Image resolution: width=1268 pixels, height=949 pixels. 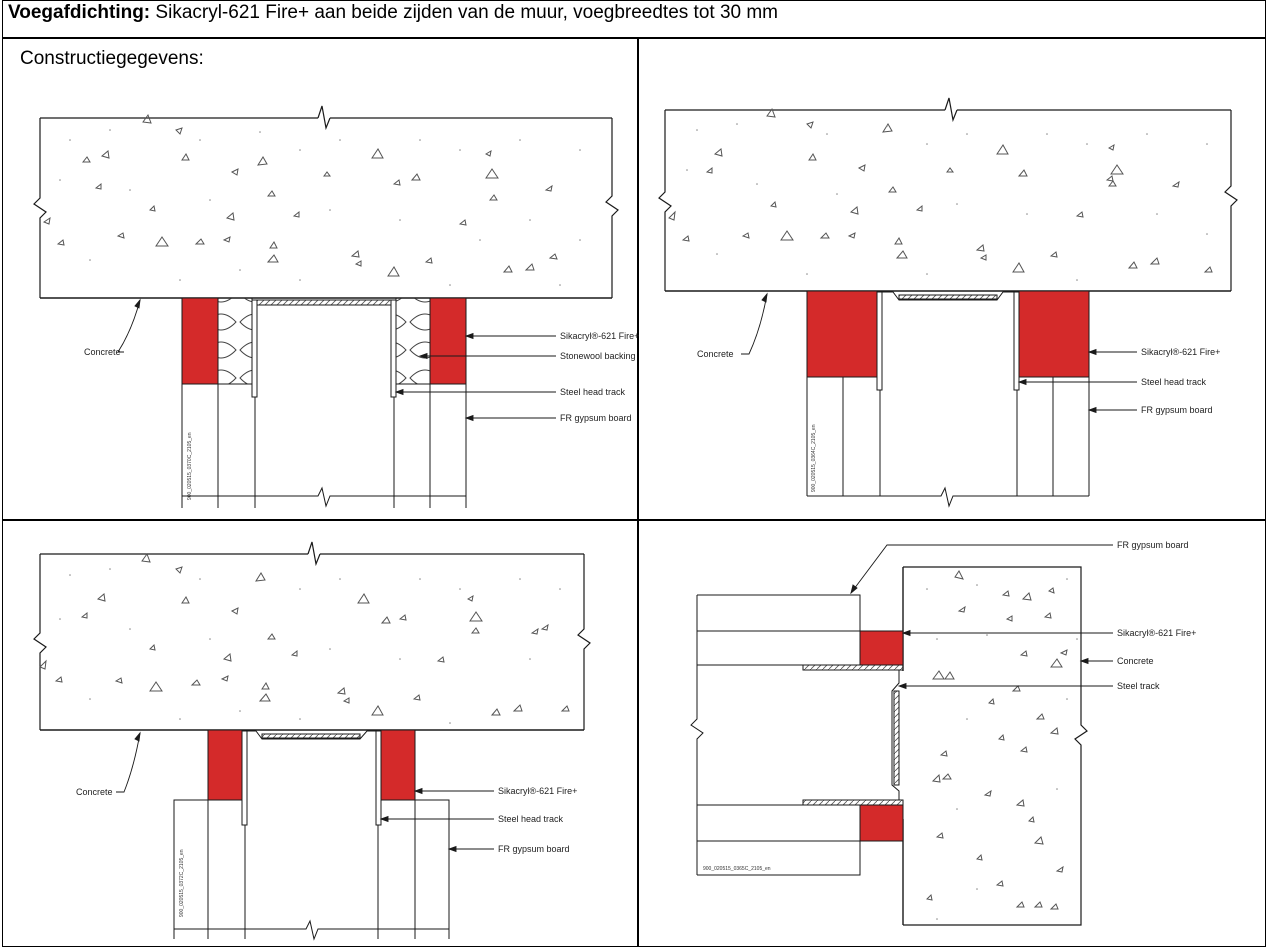 What do you see at coordinates (235, 341) in the screenshot?
I see `stonewool-backing-left` at bounding box center [235, 341].